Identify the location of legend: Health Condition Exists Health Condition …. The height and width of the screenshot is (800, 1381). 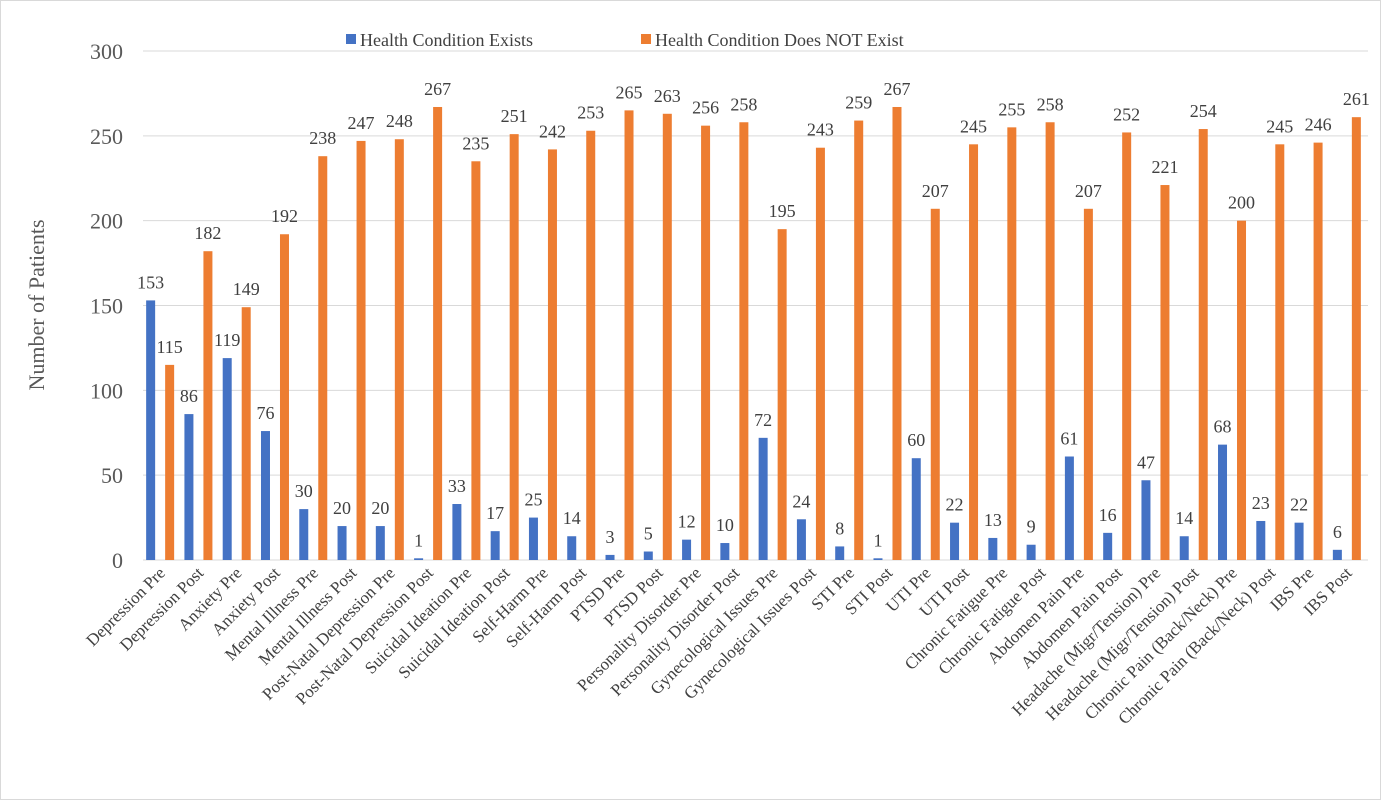
(625, 40).